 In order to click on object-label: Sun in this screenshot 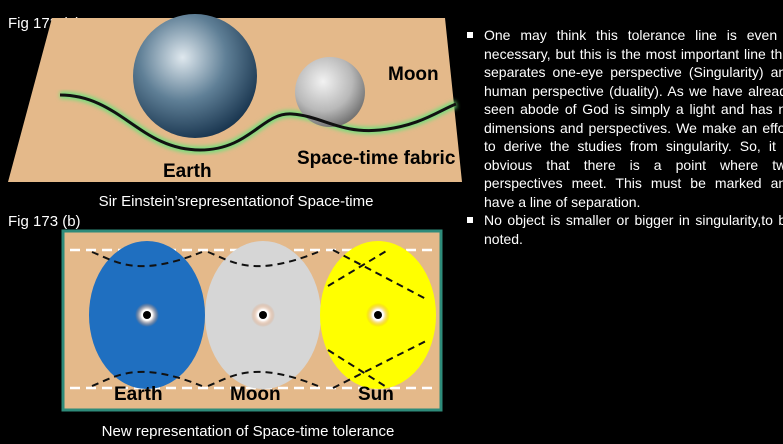, I will do `click(376, 394)`.